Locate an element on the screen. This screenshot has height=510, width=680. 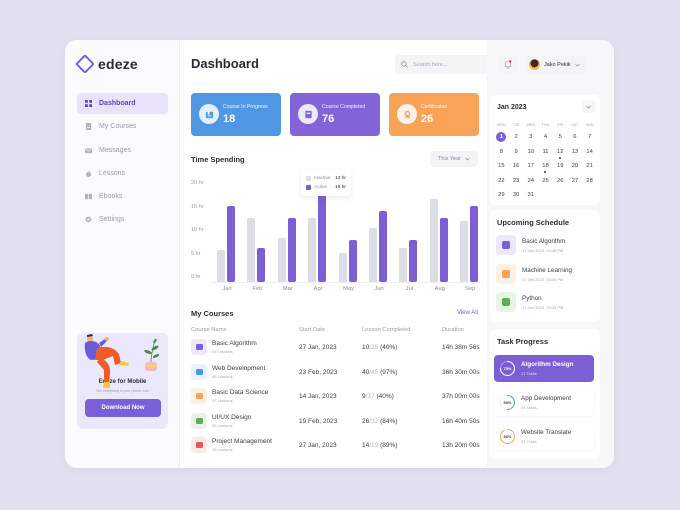
logo: edeze is located at coordinates (106, 64).